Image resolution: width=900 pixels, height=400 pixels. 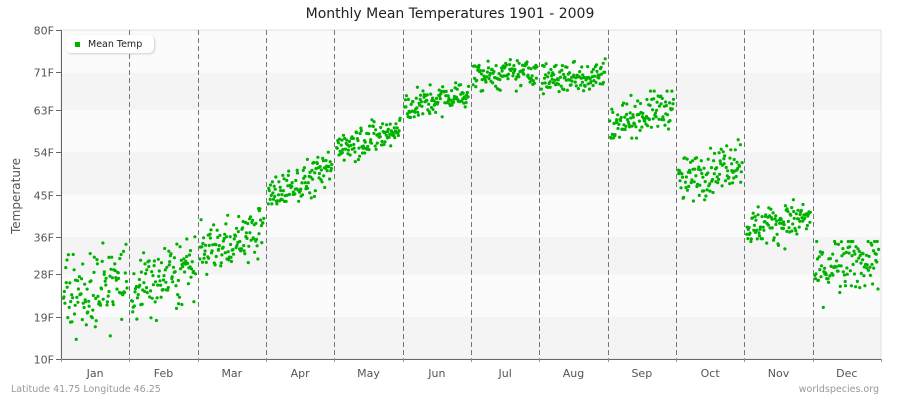 I want to click on y-tick-label: 19F, so click(x=44, y=318).